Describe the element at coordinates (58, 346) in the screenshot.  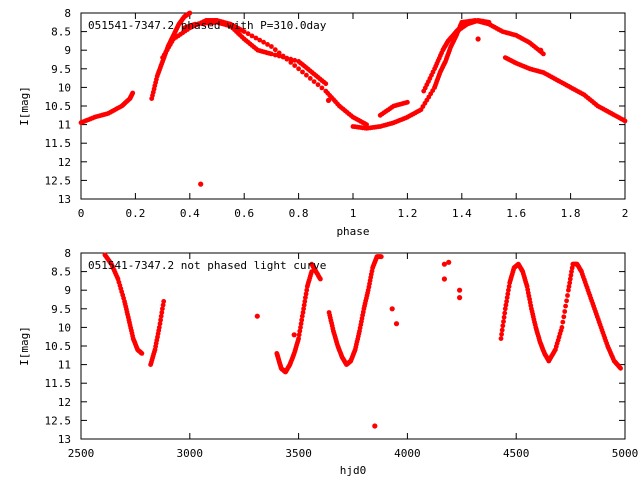
I see `unphased-chart-y-tick-label: 10.5` at that location.